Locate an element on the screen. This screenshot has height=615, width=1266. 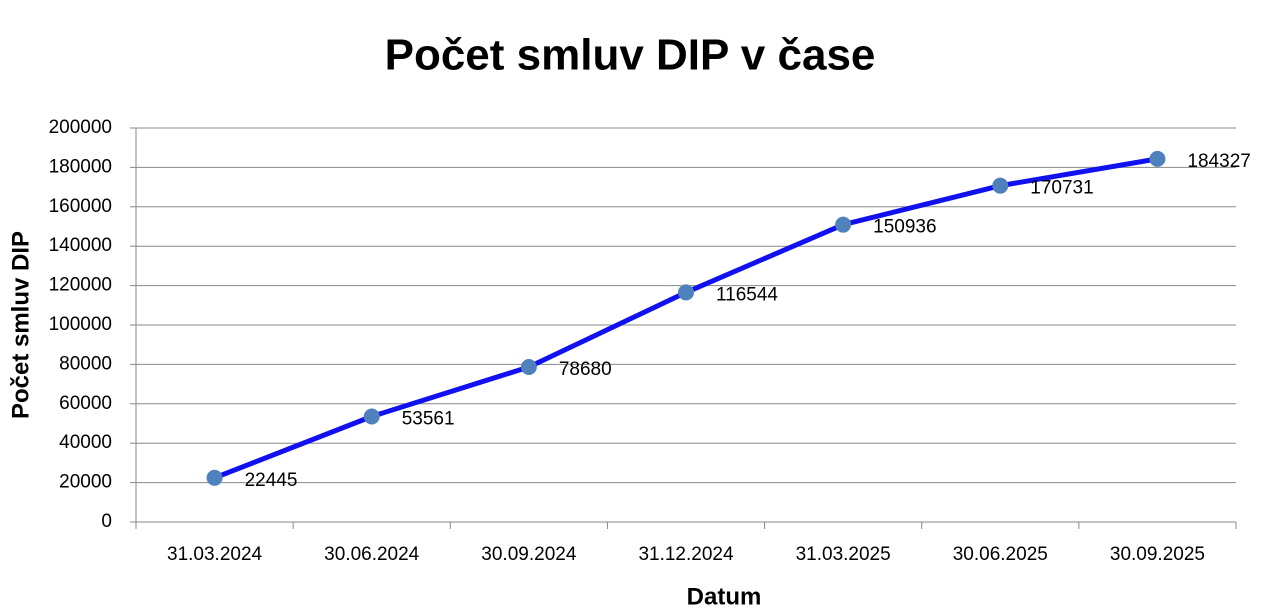
x-tick-label: 30.06.2024 is located at coordinates (372, 554).